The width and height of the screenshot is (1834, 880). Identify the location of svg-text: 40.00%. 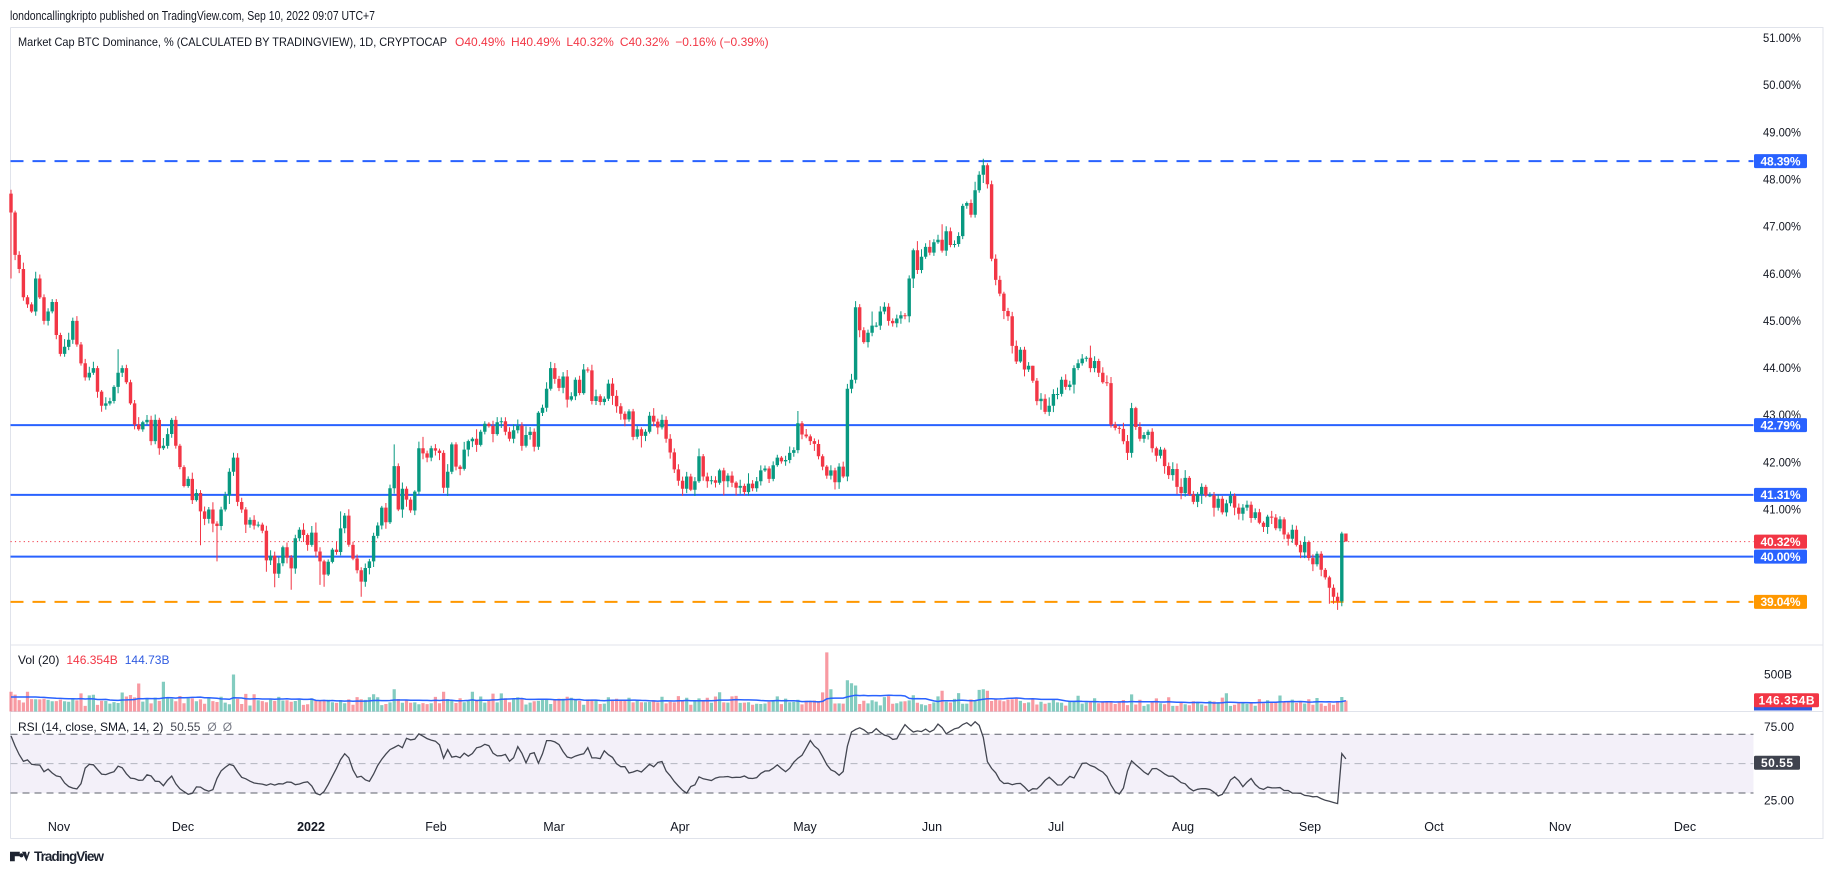
(1781, 557).